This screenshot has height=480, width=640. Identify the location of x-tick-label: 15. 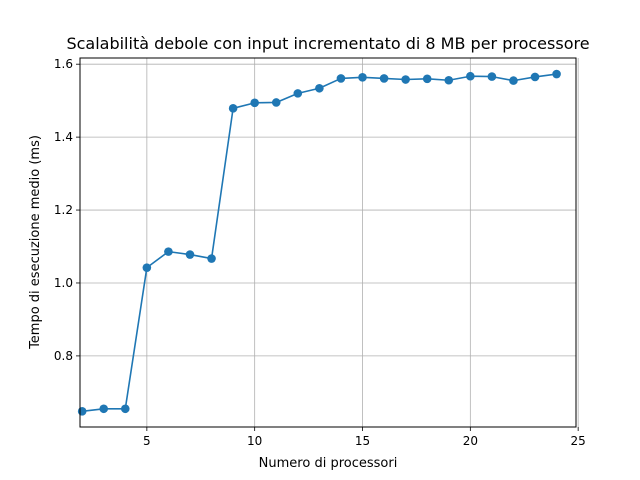
(362, 441).